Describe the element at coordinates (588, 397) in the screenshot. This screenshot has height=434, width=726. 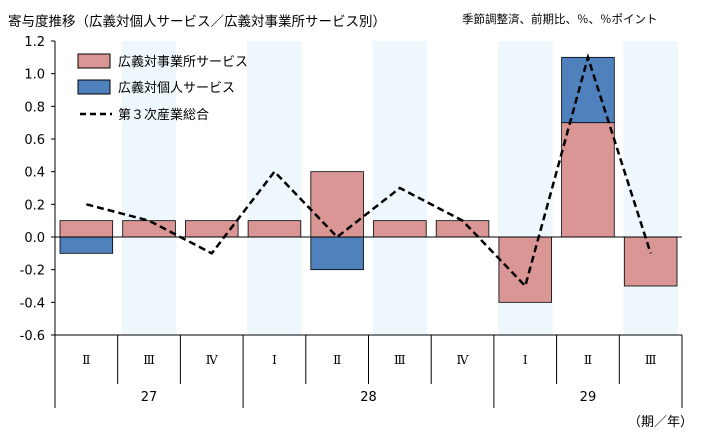
I see `year-label: 29` at that location.